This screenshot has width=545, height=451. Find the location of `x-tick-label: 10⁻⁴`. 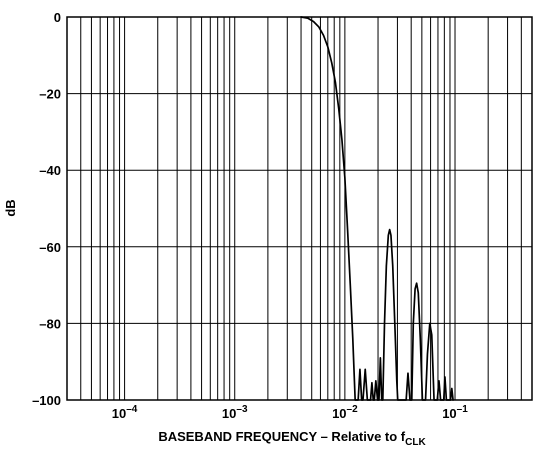

x-tick-label: 10⁻⁴ is located at coordinates (125, 412).